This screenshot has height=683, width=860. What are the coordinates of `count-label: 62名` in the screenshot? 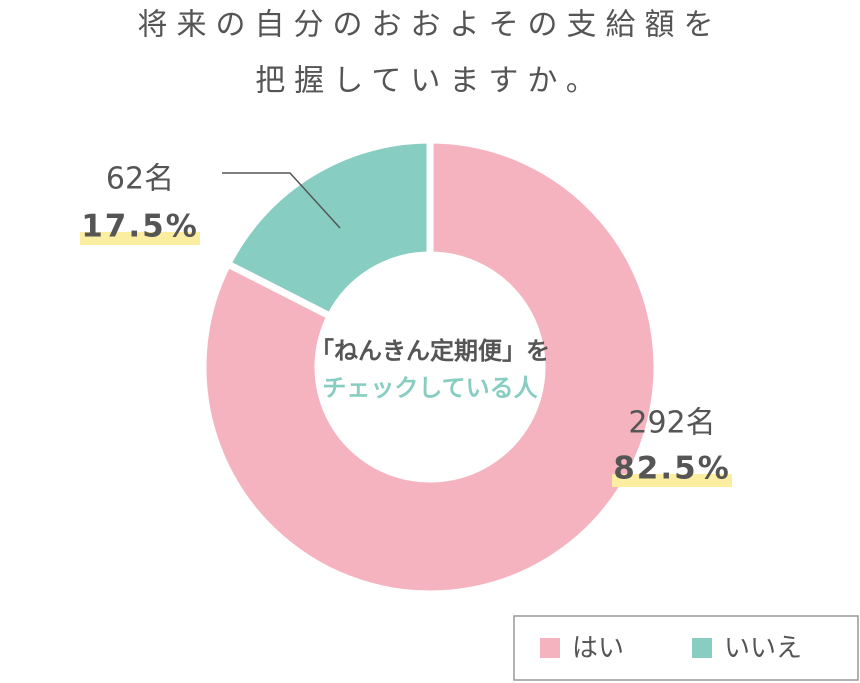 It's located at (140, 179).